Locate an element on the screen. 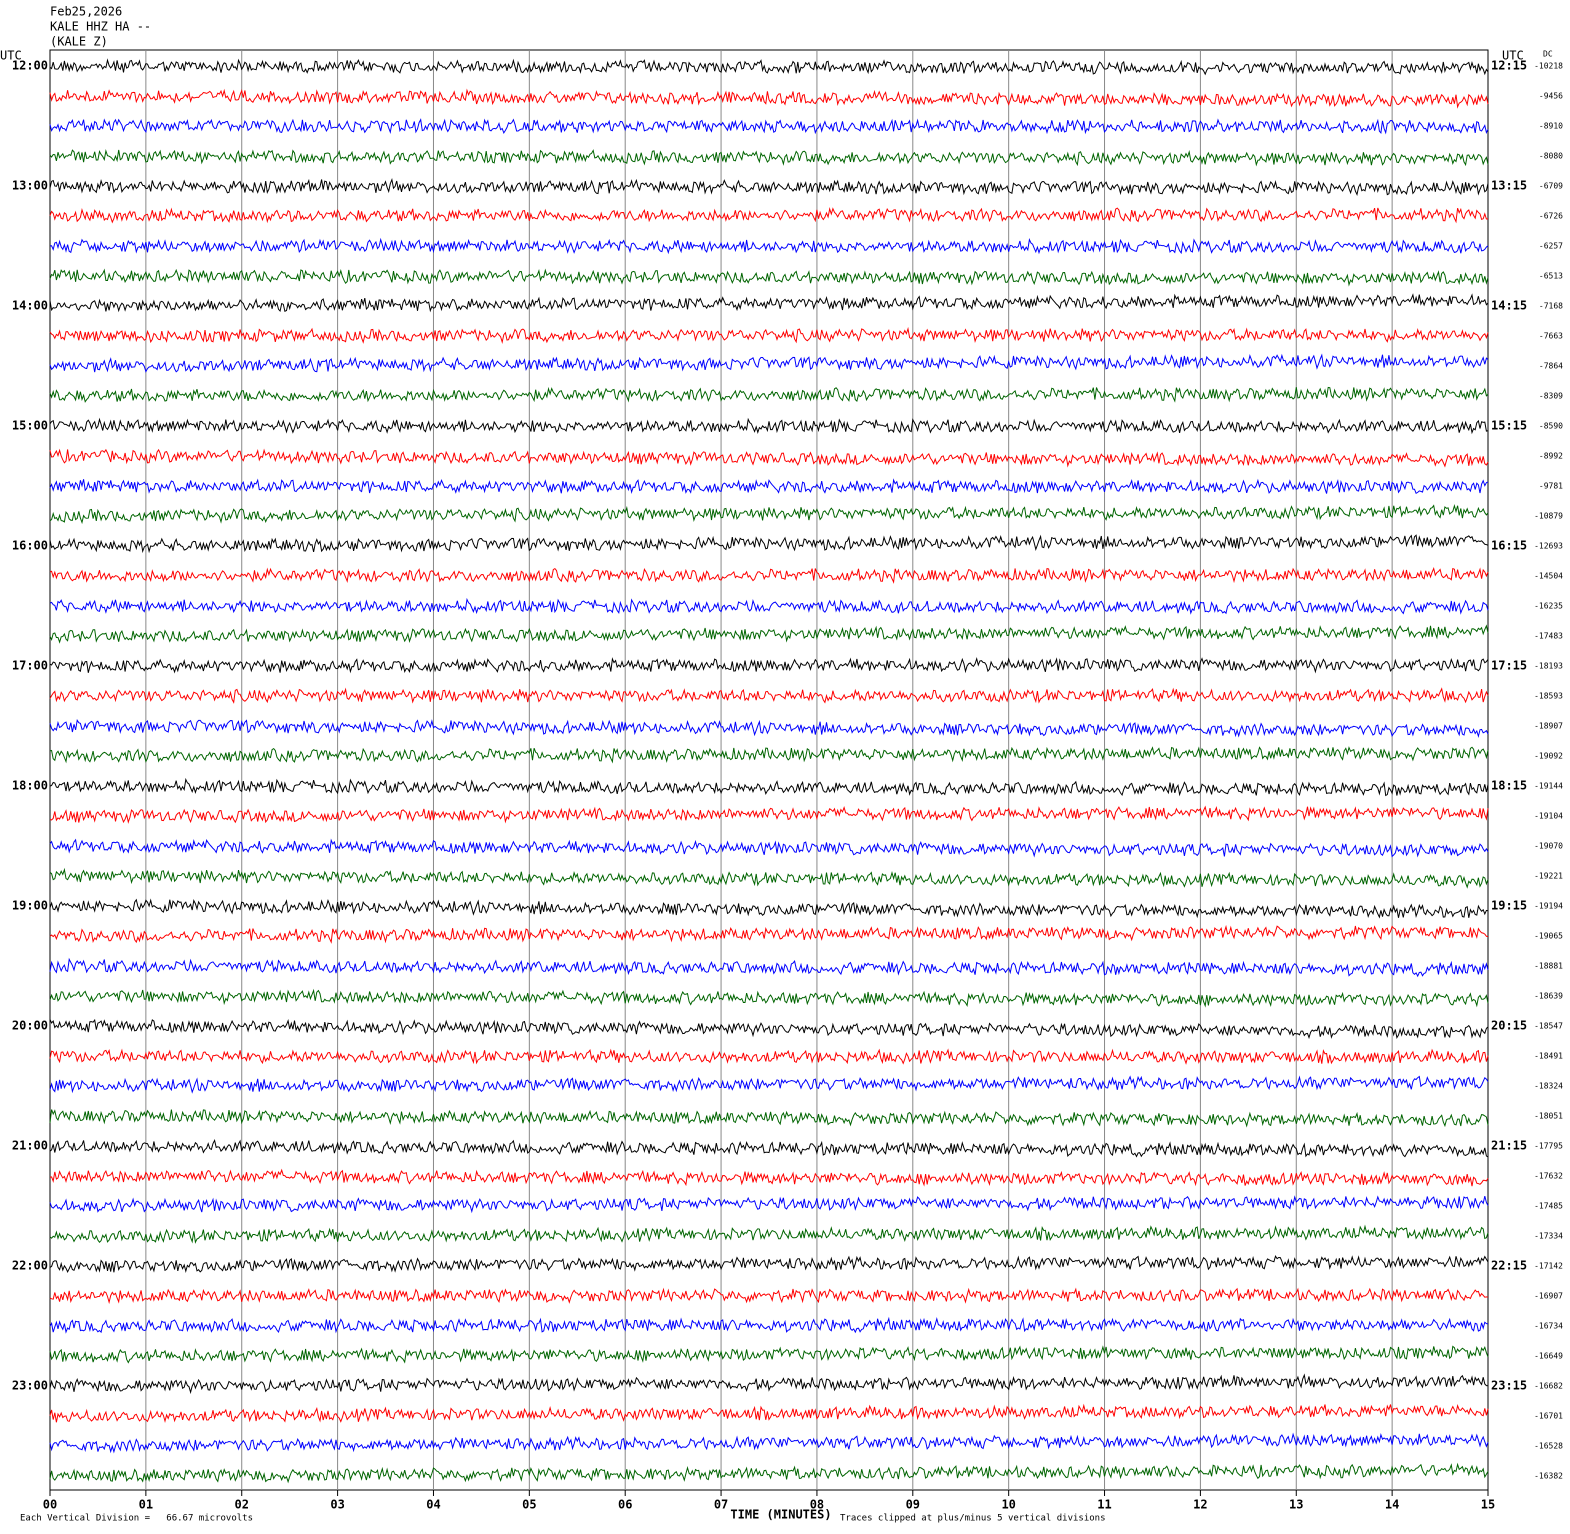 The height and width of the screenshot is (1534, 1570). right-time-label: 23:15 is located at coordinates (1509, 1386).